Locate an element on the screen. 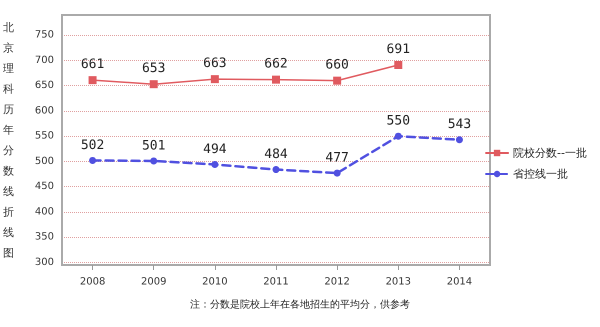 This screenshot has width=600, height=327. x-tick-label: 2012 is located at coordinates (337, 282).